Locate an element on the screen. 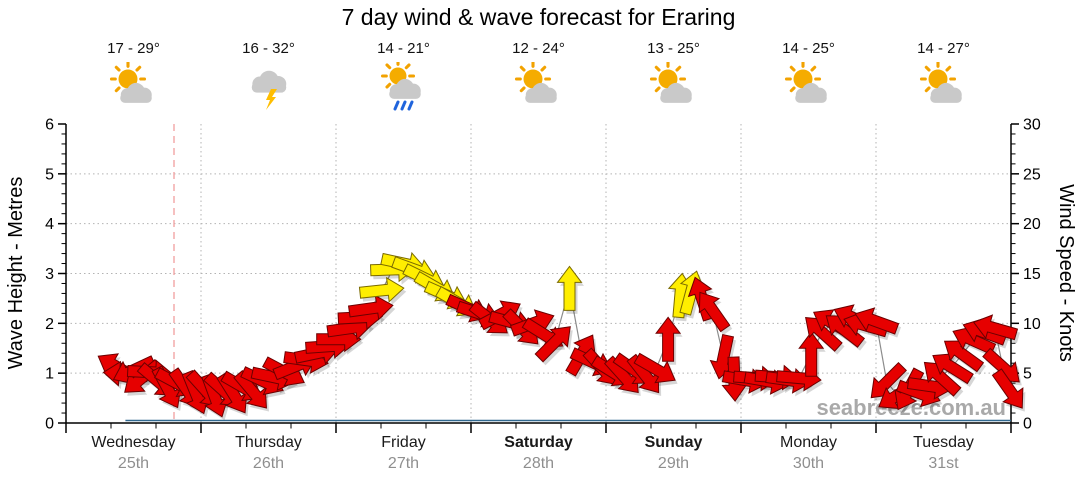 The height and width of the screenshot is (490, 1080). day-name: Wednesday is located at coordinates (133, 442).